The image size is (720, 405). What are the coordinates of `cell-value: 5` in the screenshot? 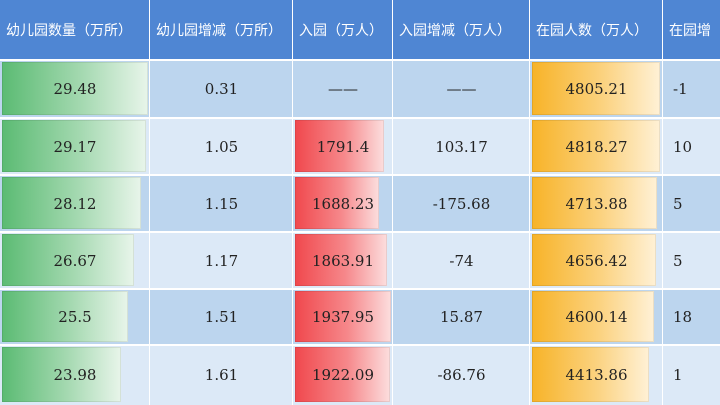 It's located at (678, 260).